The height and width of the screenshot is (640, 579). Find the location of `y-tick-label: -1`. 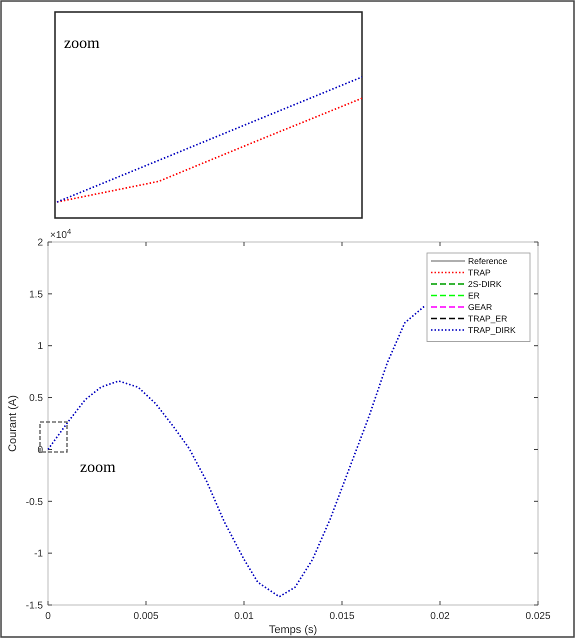

y-tick-label: -1 is located at coordinates (39, 554).